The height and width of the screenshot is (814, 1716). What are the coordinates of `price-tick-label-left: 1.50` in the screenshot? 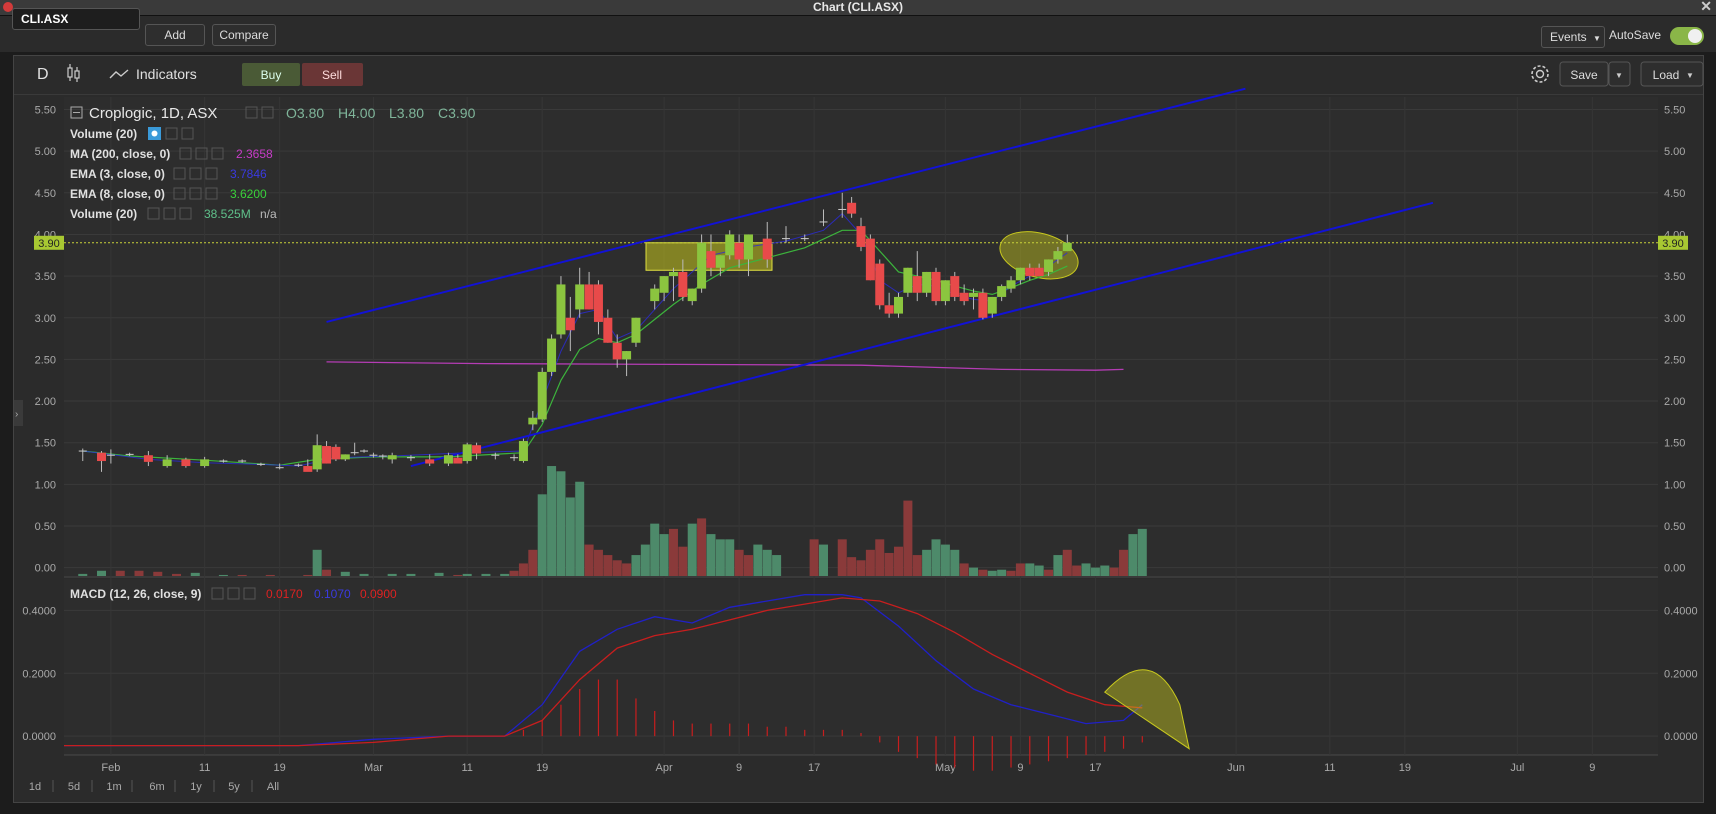 It's located at (45, 444).